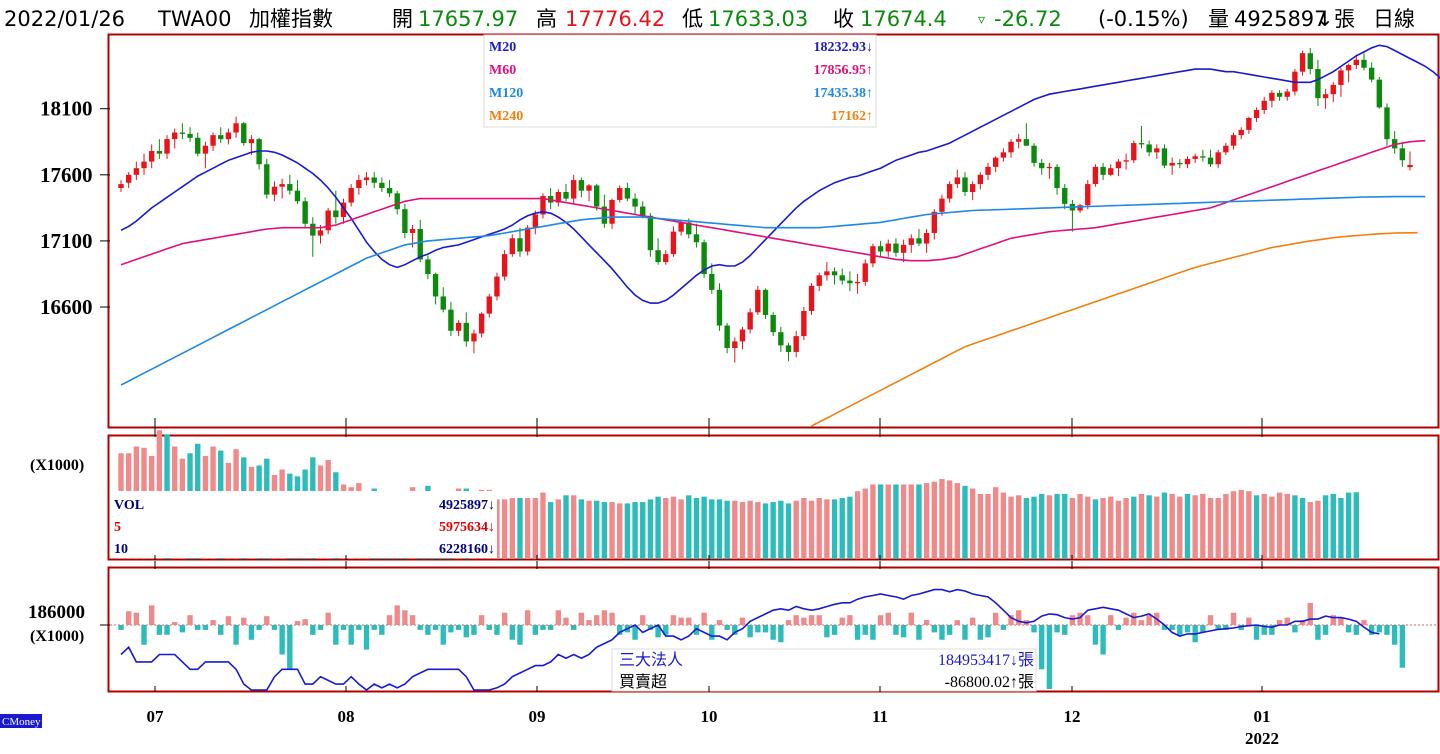 This screenshot has height=754, width=1440. Describe the element at coordinates (66, 241) in the screenshot. I see `price-tick-label: 17100` at that location.